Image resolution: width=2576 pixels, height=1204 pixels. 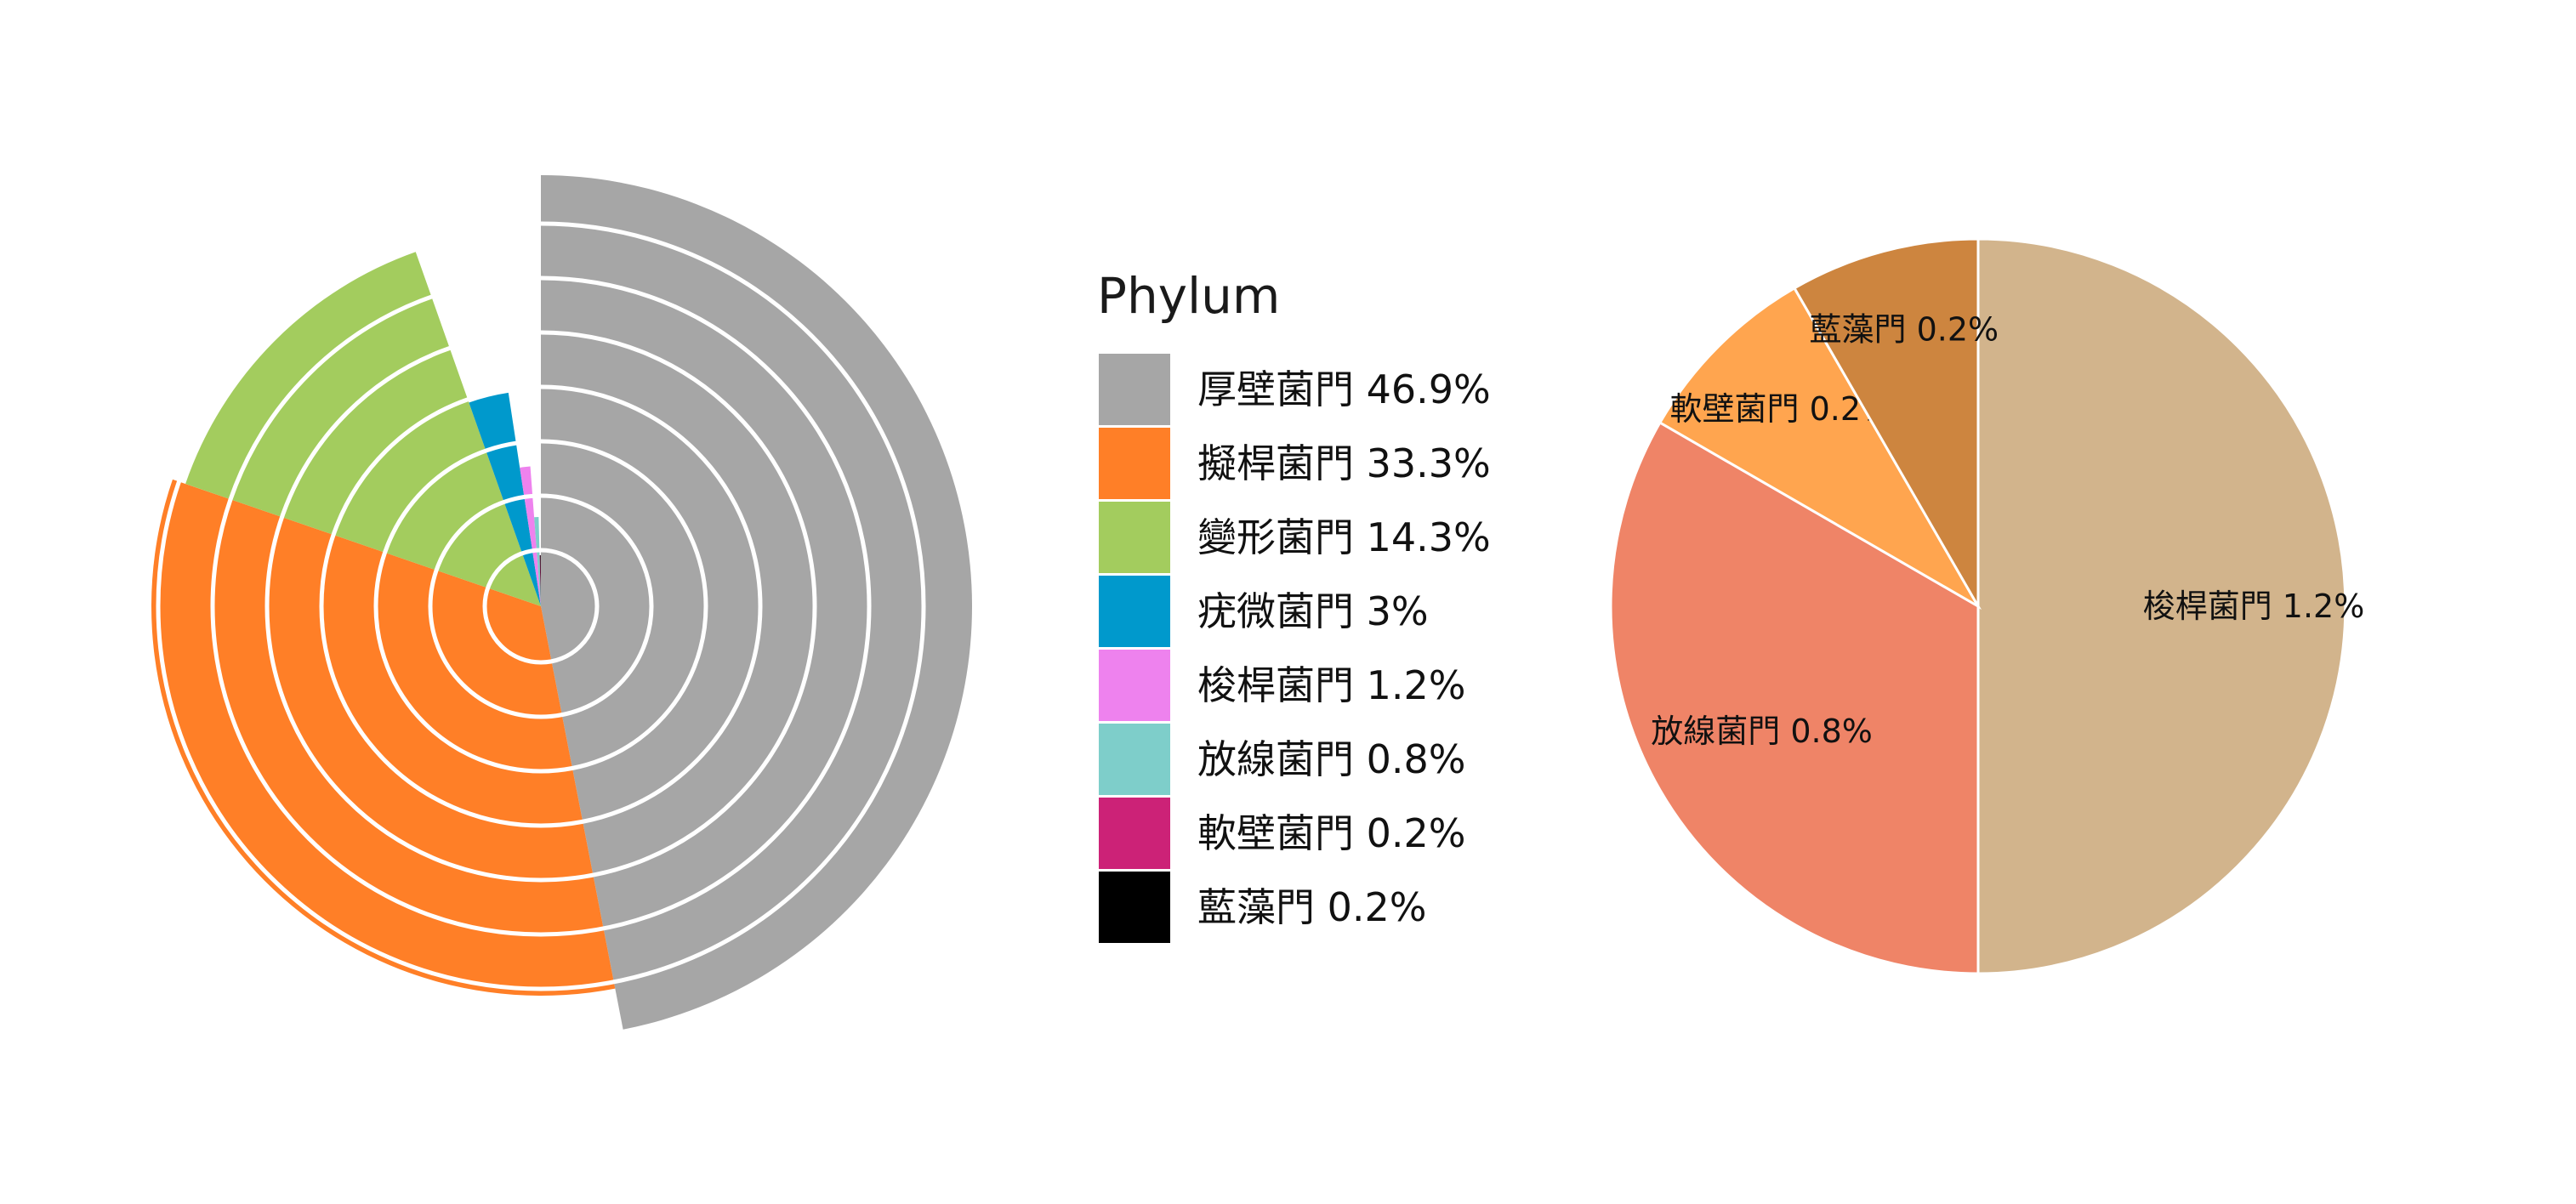 What do you see at coordinates (1331, 685) in the screenshot?
I see `legend-label-item-5: 梭桿菌門 1.2%` at bounding box center [1331, 685].